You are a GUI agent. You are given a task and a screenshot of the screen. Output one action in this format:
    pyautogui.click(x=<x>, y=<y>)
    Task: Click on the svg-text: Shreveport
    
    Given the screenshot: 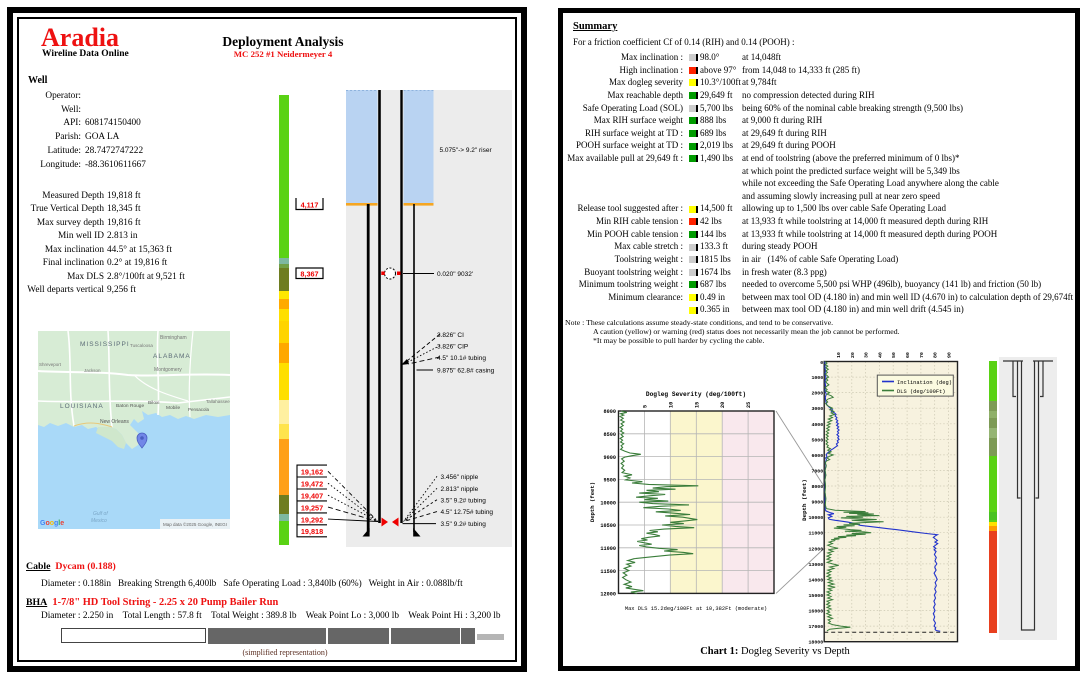 What is the action you would take?
    pyautogui.click(x=50, y=364)
    